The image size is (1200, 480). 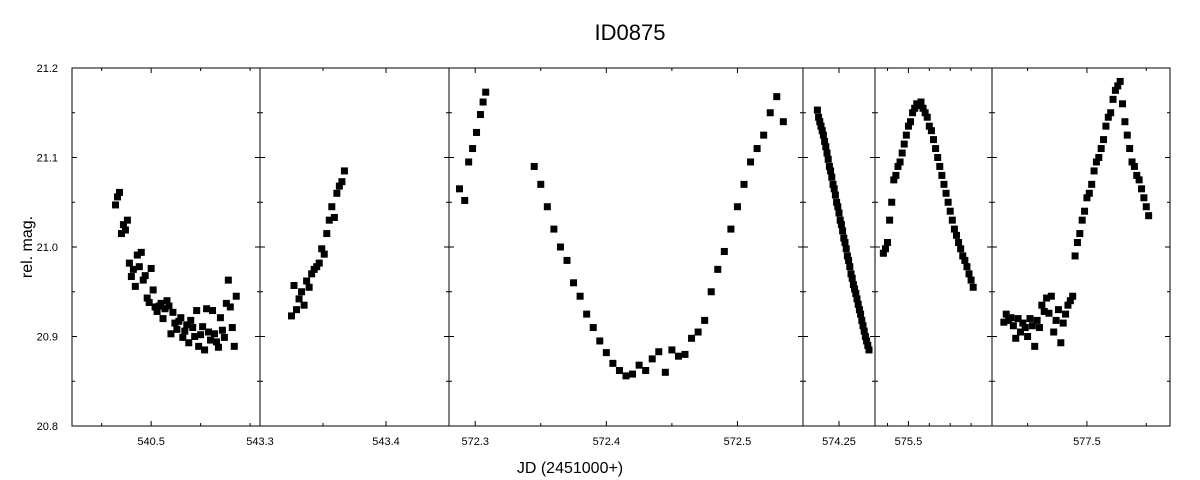 I want to click on y-tick-label: 21.1, so click(x=47, y=159).